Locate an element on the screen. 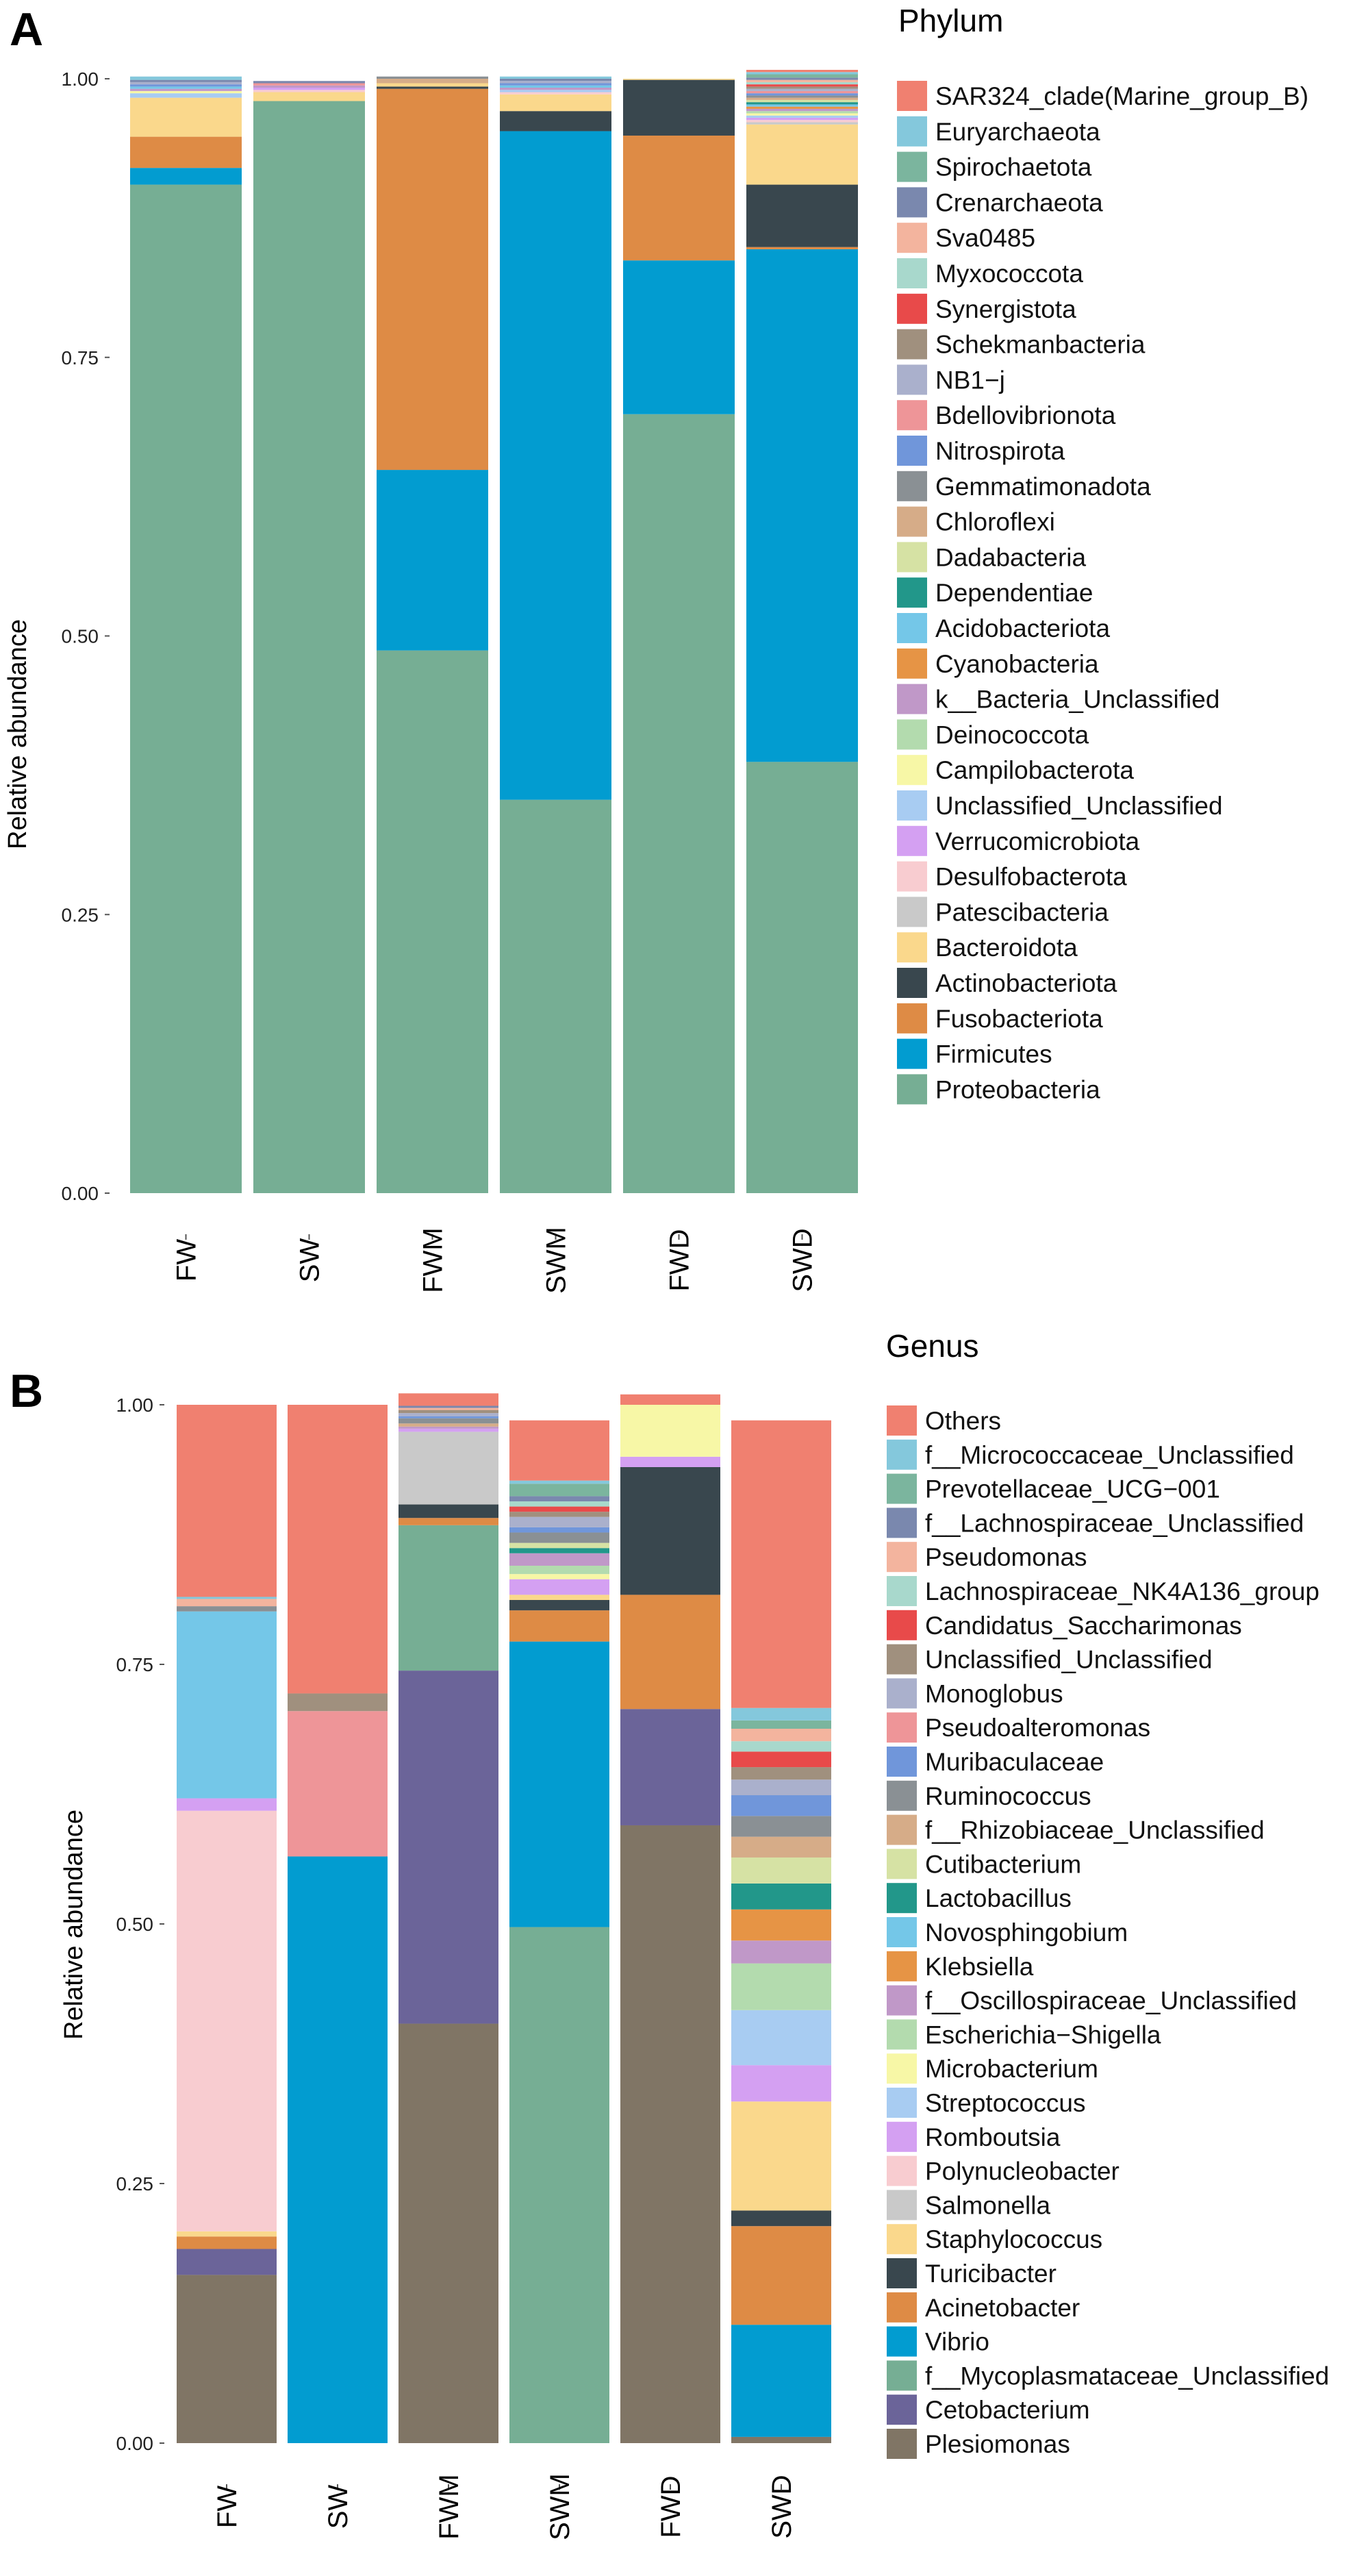 The height and width of the screenshot is (2576, 1366). legend-label: Cutibacterium is located at coordinates (1003, 1864).